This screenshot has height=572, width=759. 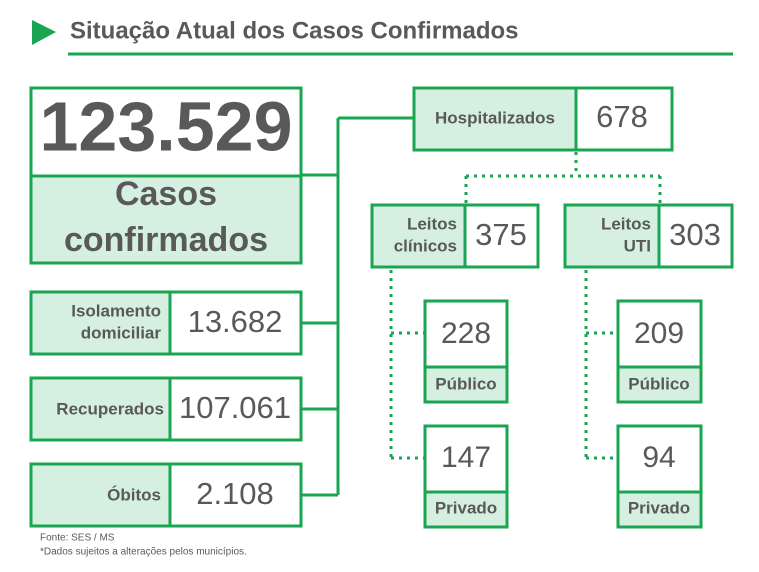 What do you see at coordinates (166, 240) in the screenshot?
I see `total-label: confirmados` at bounding box center [166, 240].